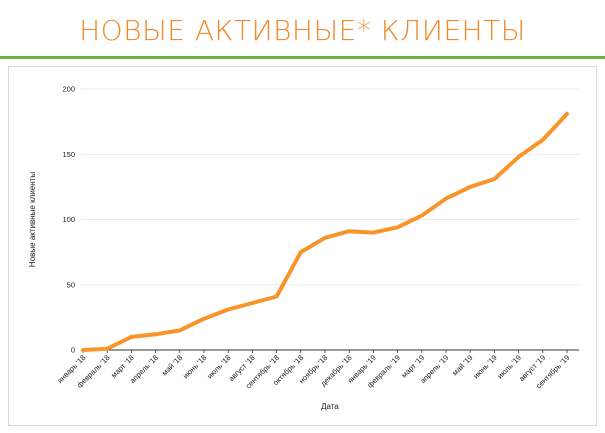 The width and height of the screenshot is (605, 433). Describe the element at coordinates (302, 57) in the screenshot. I see `title-divider` at that location.